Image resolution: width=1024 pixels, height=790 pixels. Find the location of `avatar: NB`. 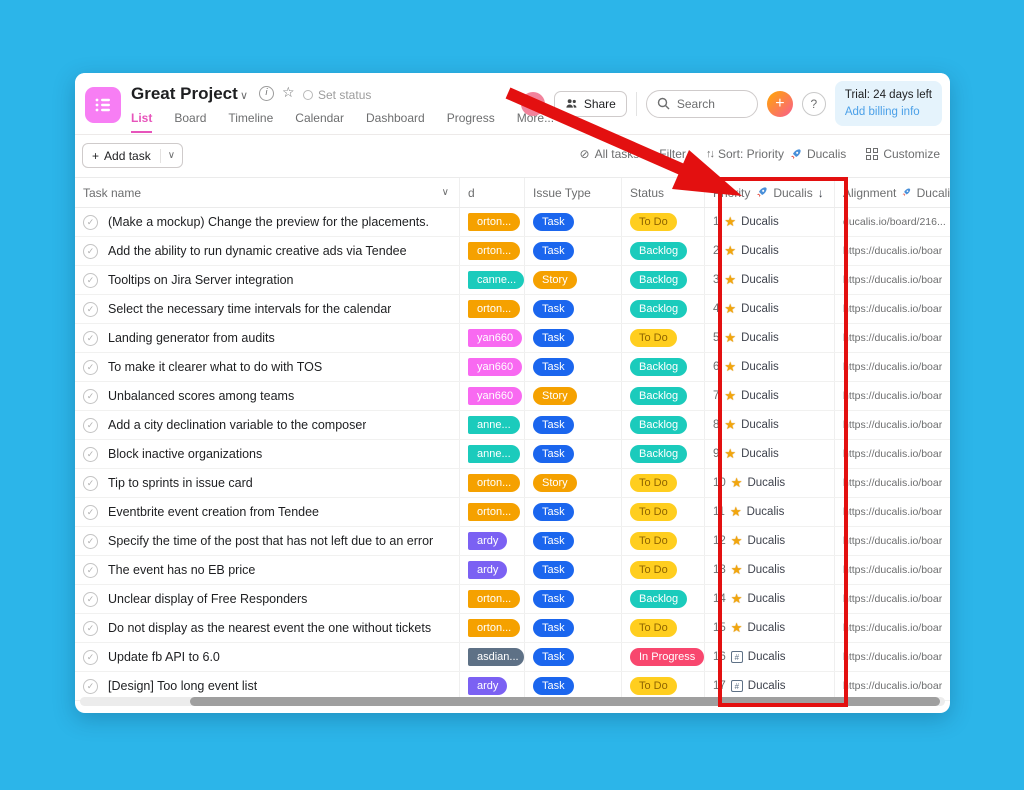

avatar: NB is located at coordinates (532, 103).